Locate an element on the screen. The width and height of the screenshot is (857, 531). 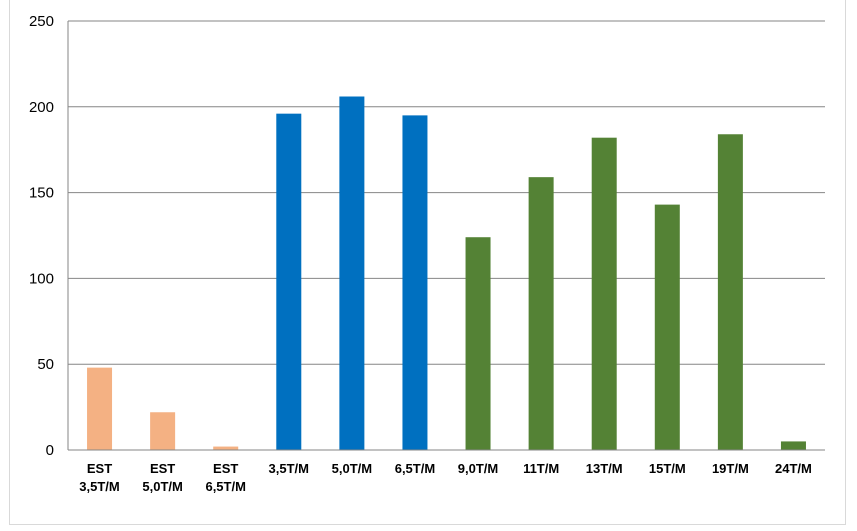
x-tick-label: 19T/M is located at coordinates (730, 468).